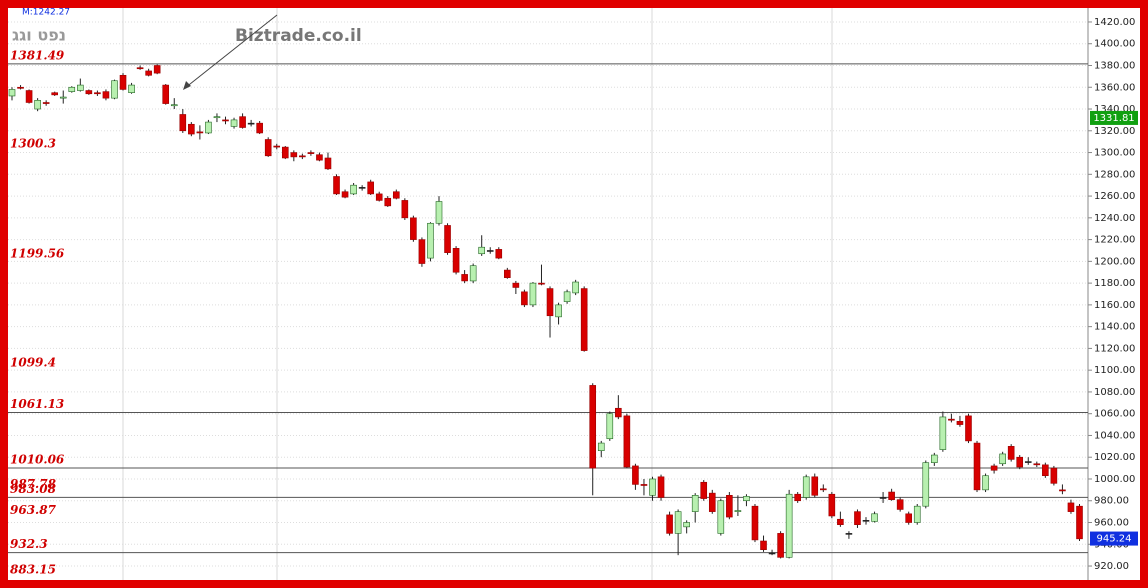 The width and height of the screenshot is (1148, 588). What do you see at coordinates (1114, 218) in the screenshot?
I see `y-tick-label: 1240.00` at bounding box center [1114, 218].